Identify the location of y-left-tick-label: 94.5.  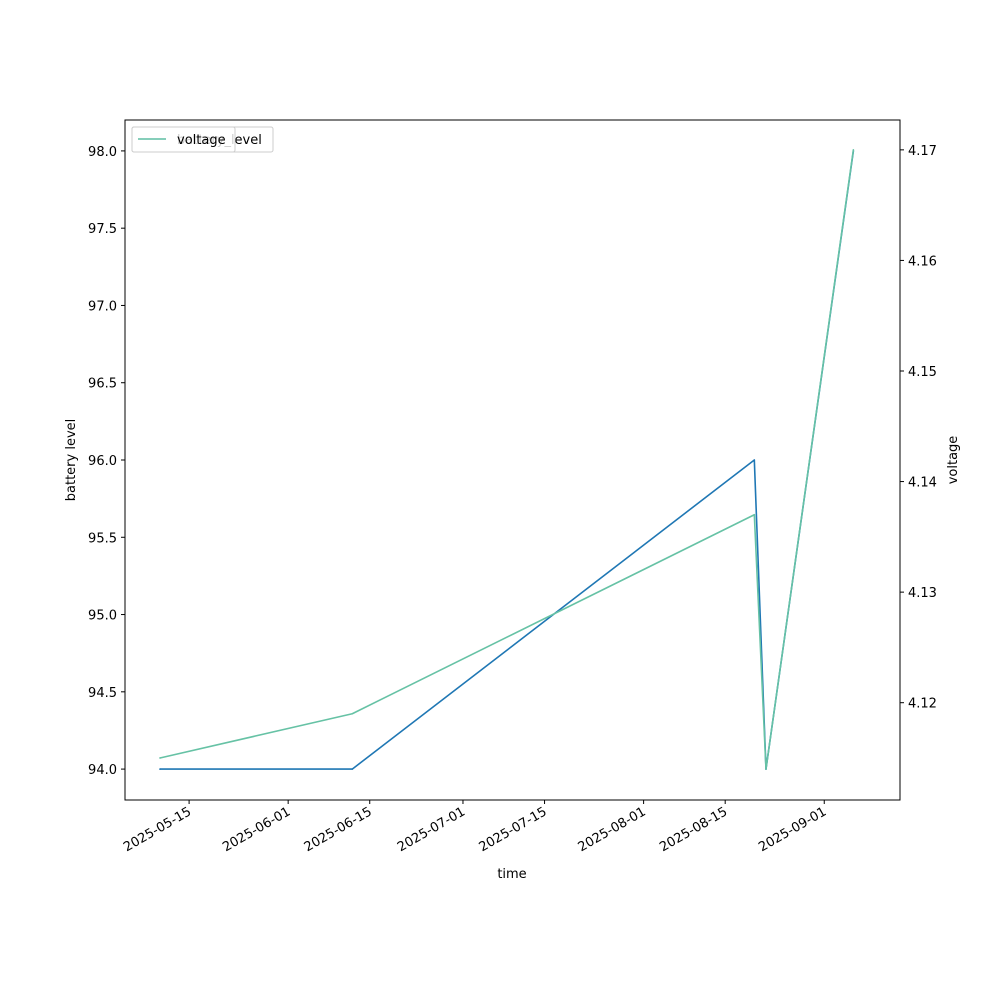
(102, 693).